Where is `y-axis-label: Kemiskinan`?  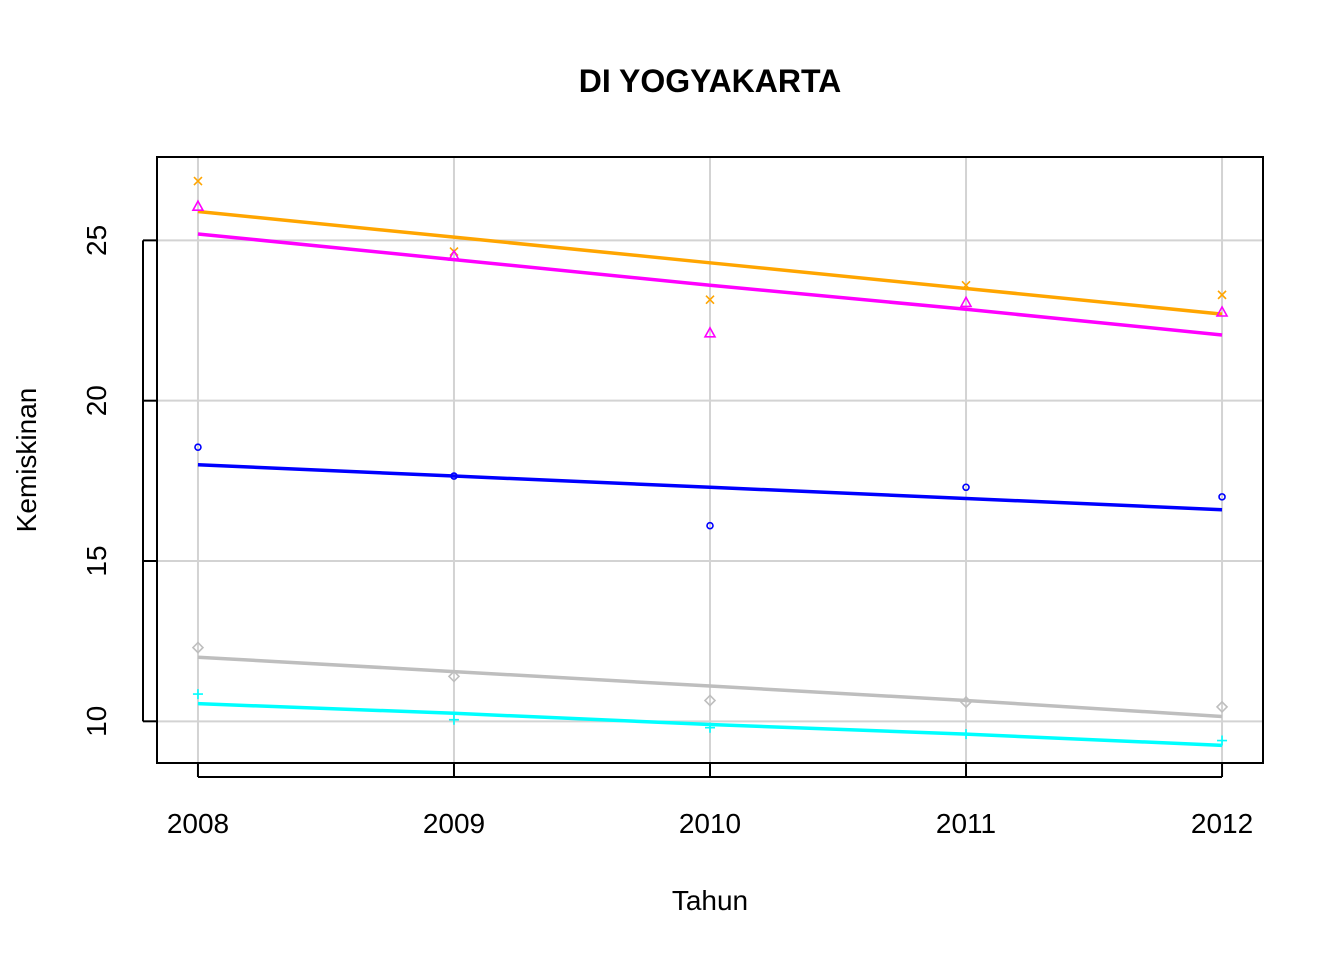
y-axis-label: Kemiskinan is located at coordinates (26, 460).